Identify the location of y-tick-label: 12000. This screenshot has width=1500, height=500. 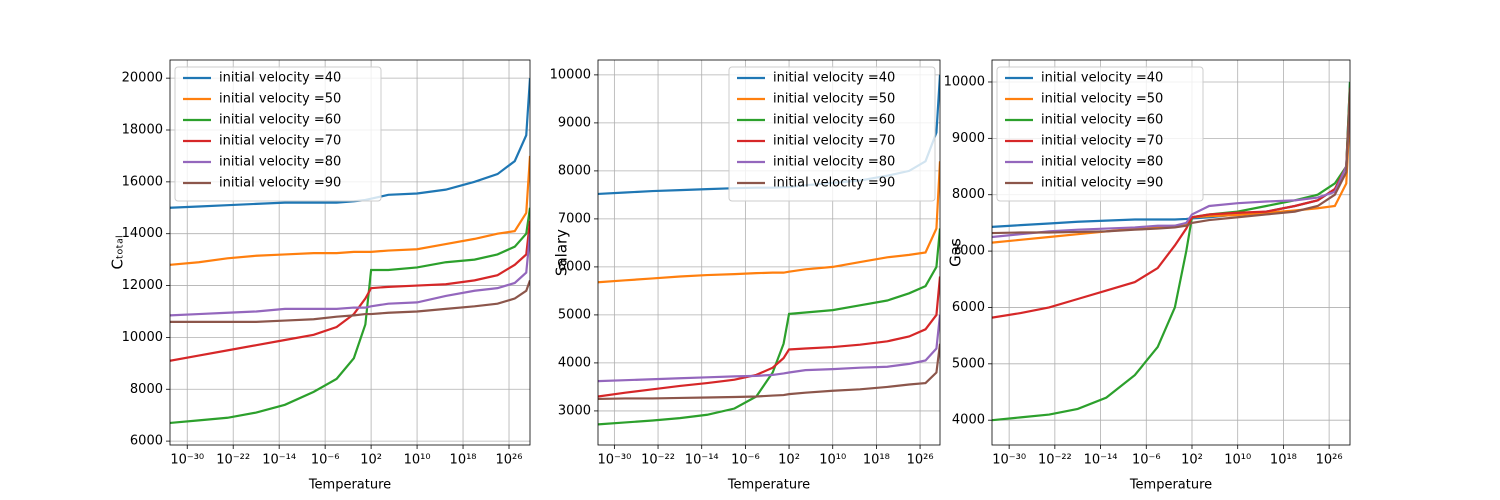
(142, 285).